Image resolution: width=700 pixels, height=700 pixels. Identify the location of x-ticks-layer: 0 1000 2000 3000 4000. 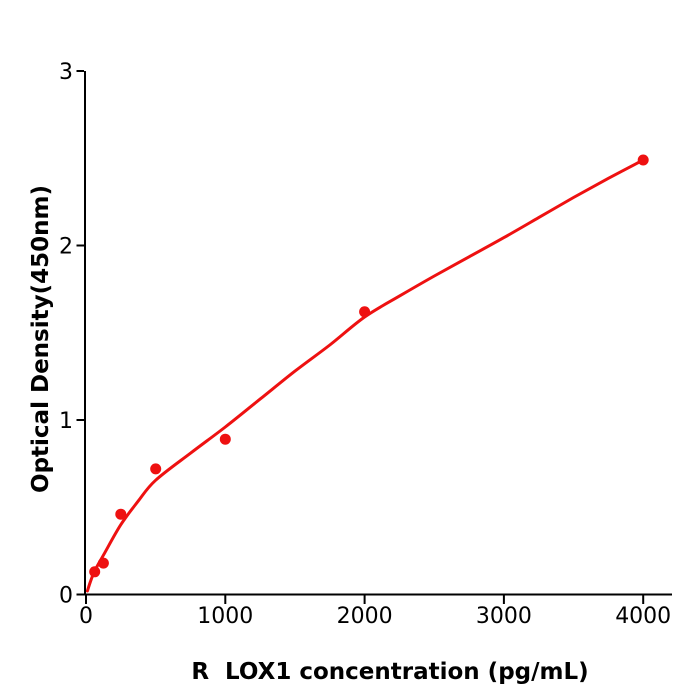
(375, 612).